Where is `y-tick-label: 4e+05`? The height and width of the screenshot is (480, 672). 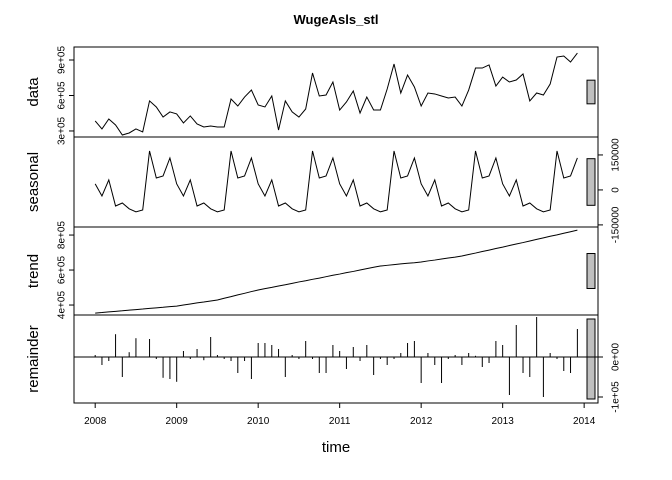
y-tick-label: 4e+05 is located at coordinates (62, 305).